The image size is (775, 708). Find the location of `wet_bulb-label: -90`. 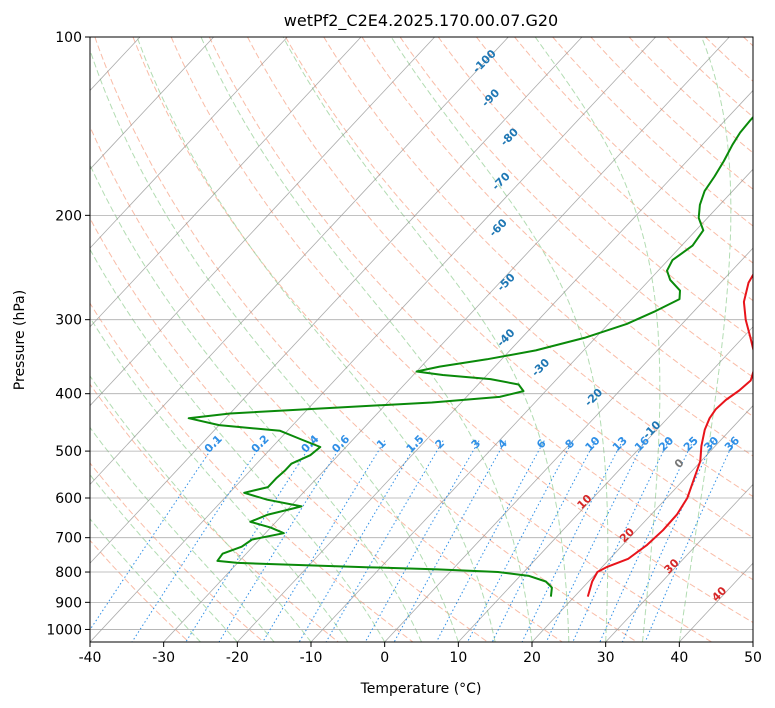

wet_bulb-label: -90 is located at coordinates (490, 97).